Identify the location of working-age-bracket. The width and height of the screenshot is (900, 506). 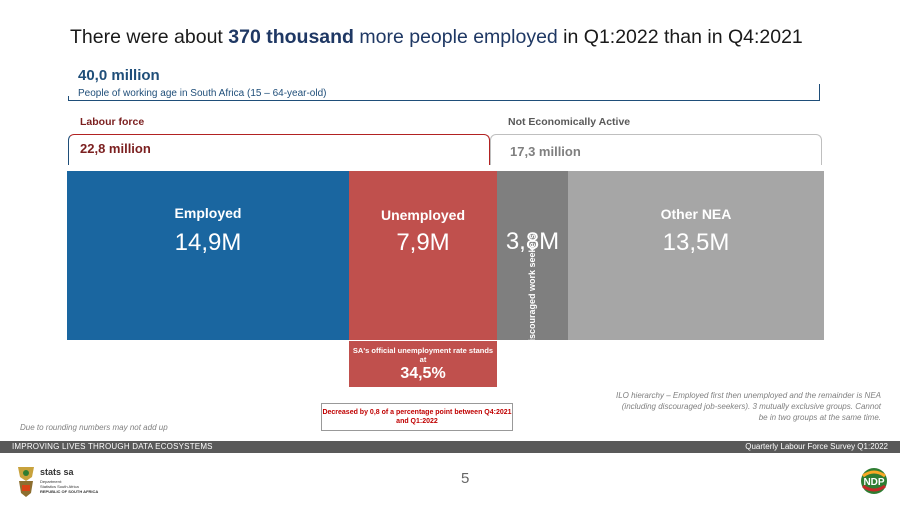
(444, 92).